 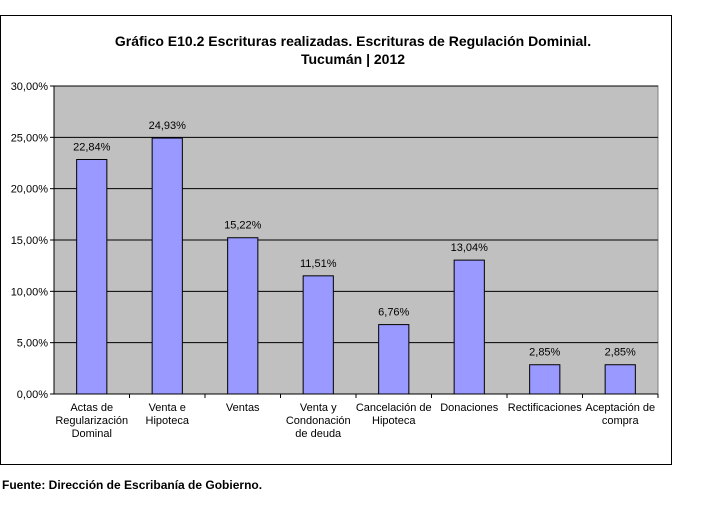 I want to click on data-label: 22,84%, so click(x=92, y=148).